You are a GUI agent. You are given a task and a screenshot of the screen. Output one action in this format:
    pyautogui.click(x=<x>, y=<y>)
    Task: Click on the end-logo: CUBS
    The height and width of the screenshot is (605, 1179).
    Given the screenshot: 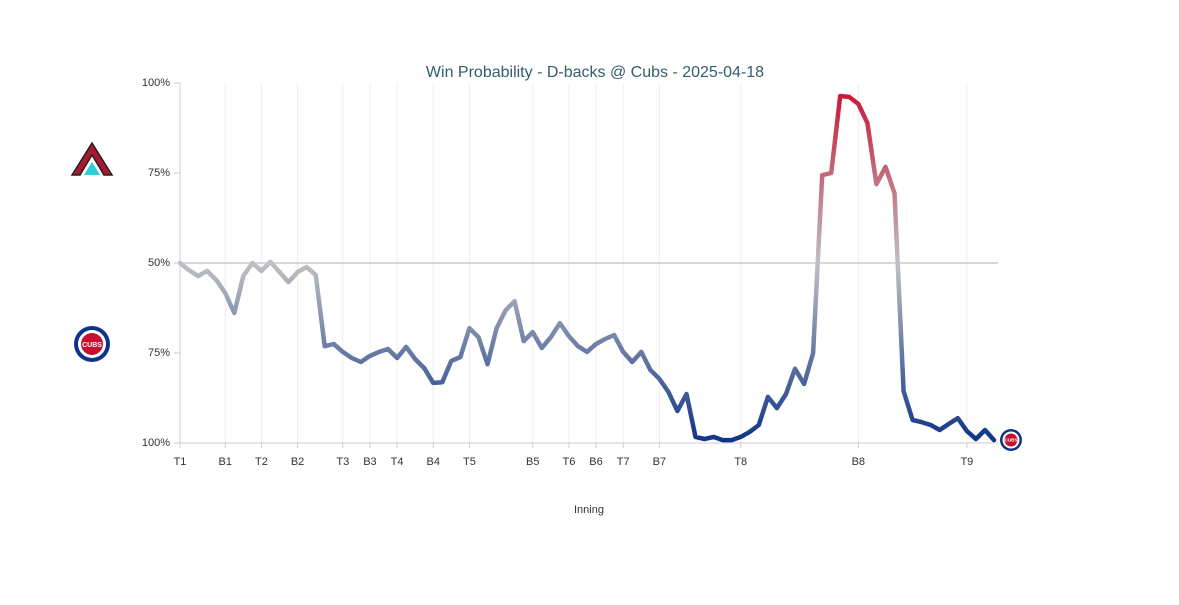 What is the action you would take?
    pyautogui.click(x=1011, y=440)
    